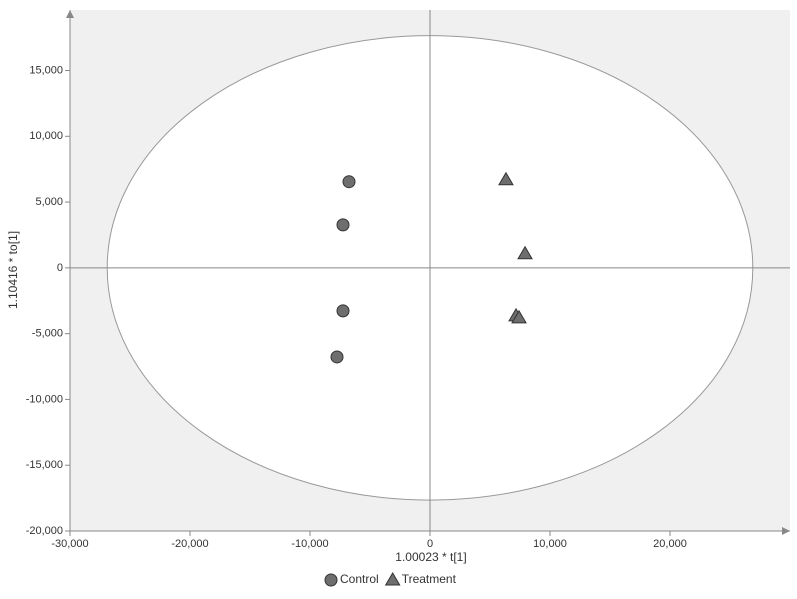  I want to click on legend-label: Treatment, so click(429, 579).